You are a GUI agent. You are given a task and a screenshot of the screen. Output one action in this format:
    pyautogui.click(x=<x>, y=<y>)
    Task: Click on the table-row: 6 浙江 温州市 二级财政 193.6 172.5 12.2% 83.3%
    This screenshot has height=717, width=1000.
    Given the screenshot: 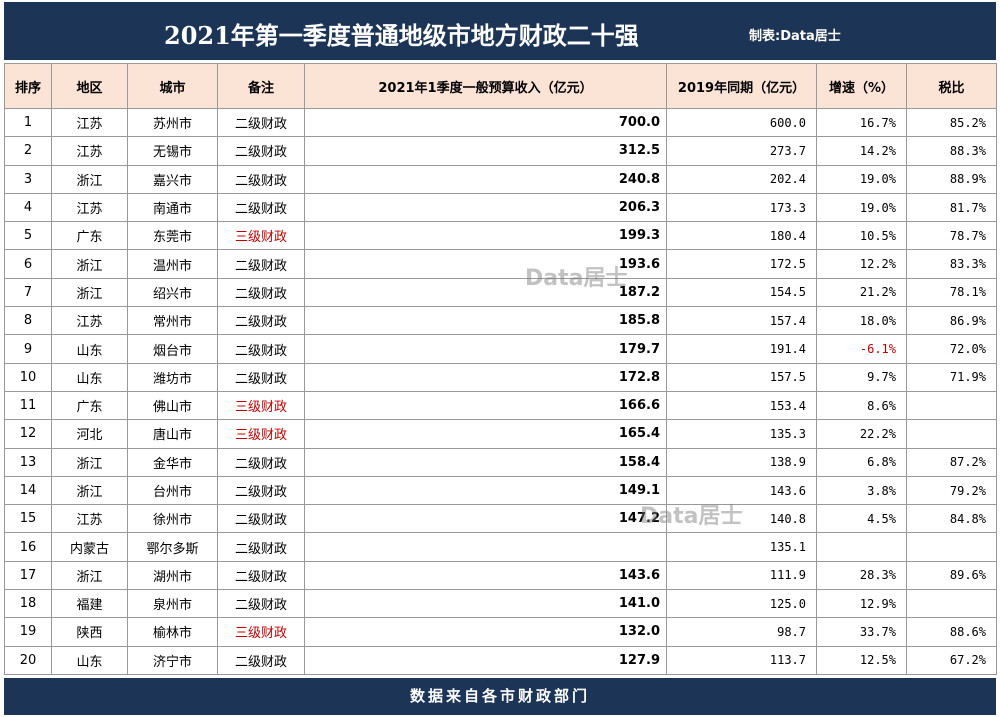 What is the action you would take?
    pyautogui.click(x=500, y=264)
    